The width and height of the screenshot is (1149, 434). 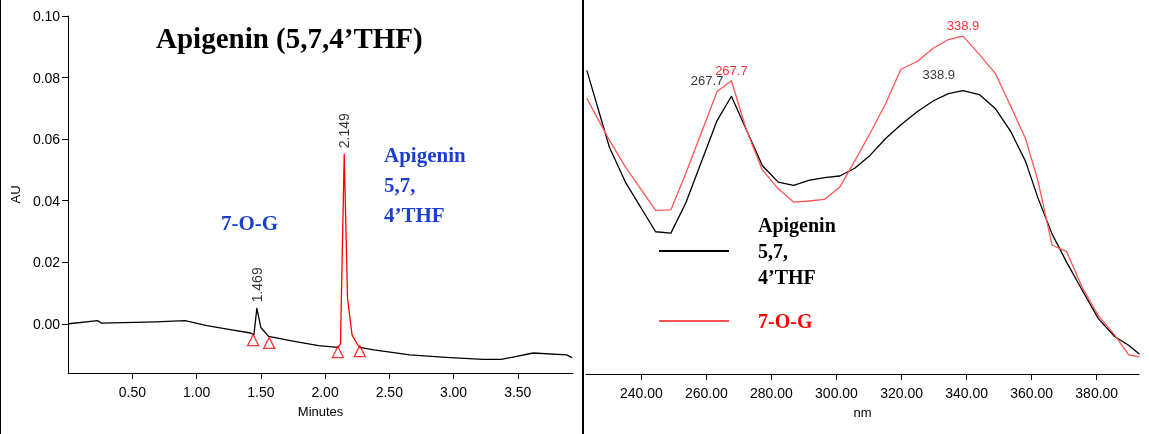 What do you see at coordinates (785, 321) in the screenshot?
I see `legend-label: 7-O-G` at bounding box center [785, 321].